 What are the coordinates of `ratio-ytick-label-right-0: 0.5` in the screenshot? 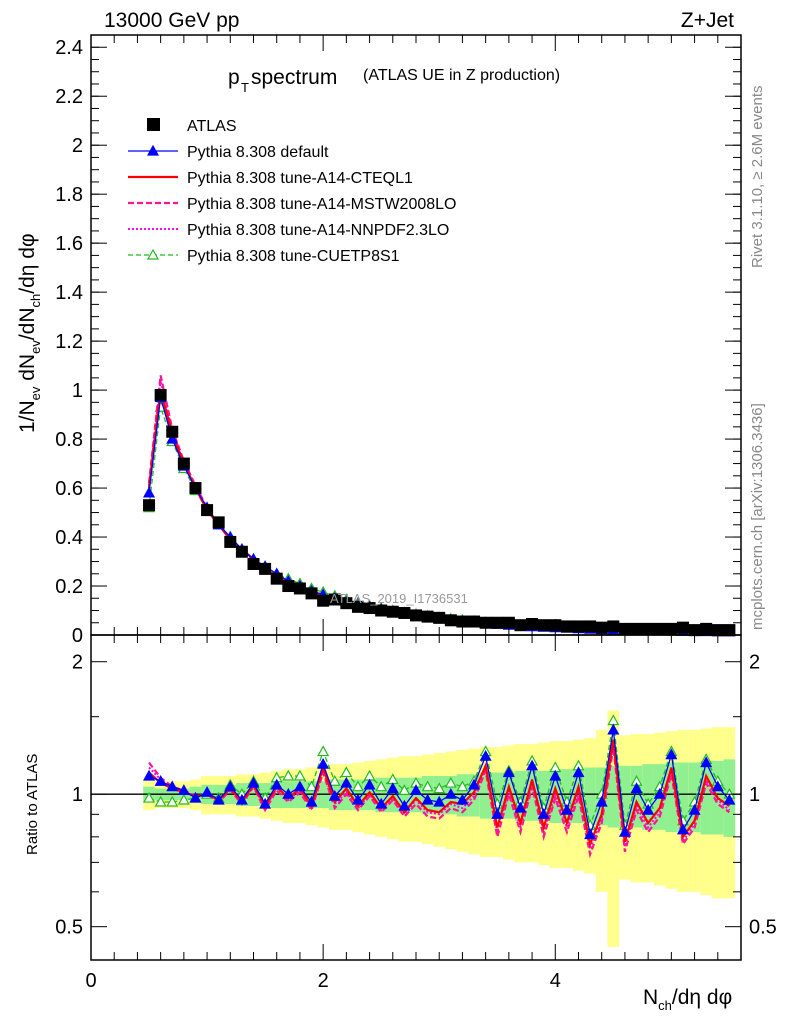 It's located at (763, 928).